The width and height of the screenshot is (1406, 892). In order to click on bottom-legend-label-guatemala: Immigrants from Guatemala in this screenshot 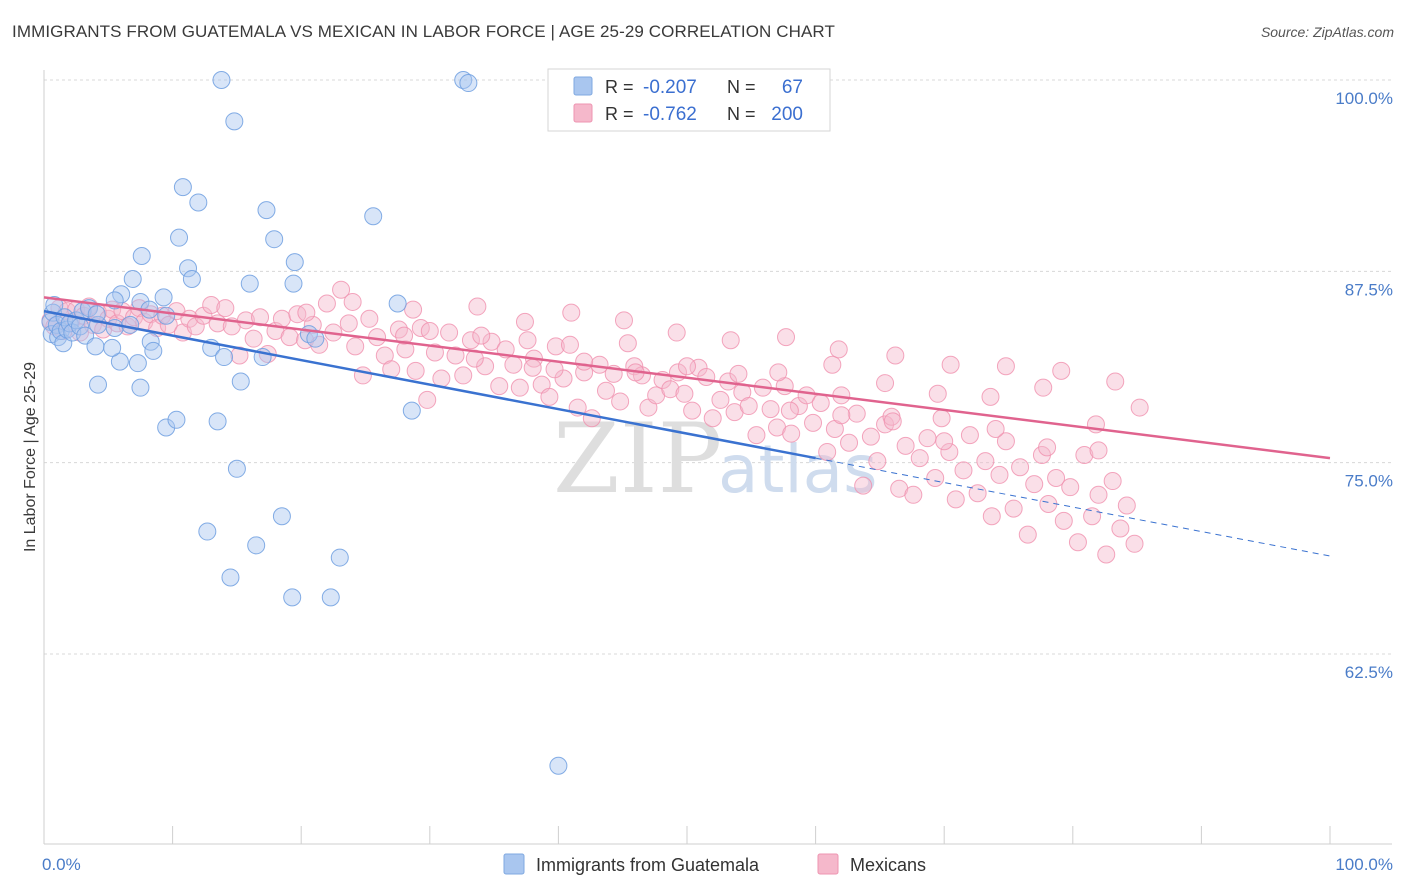, I will do `click(648, 865)`.